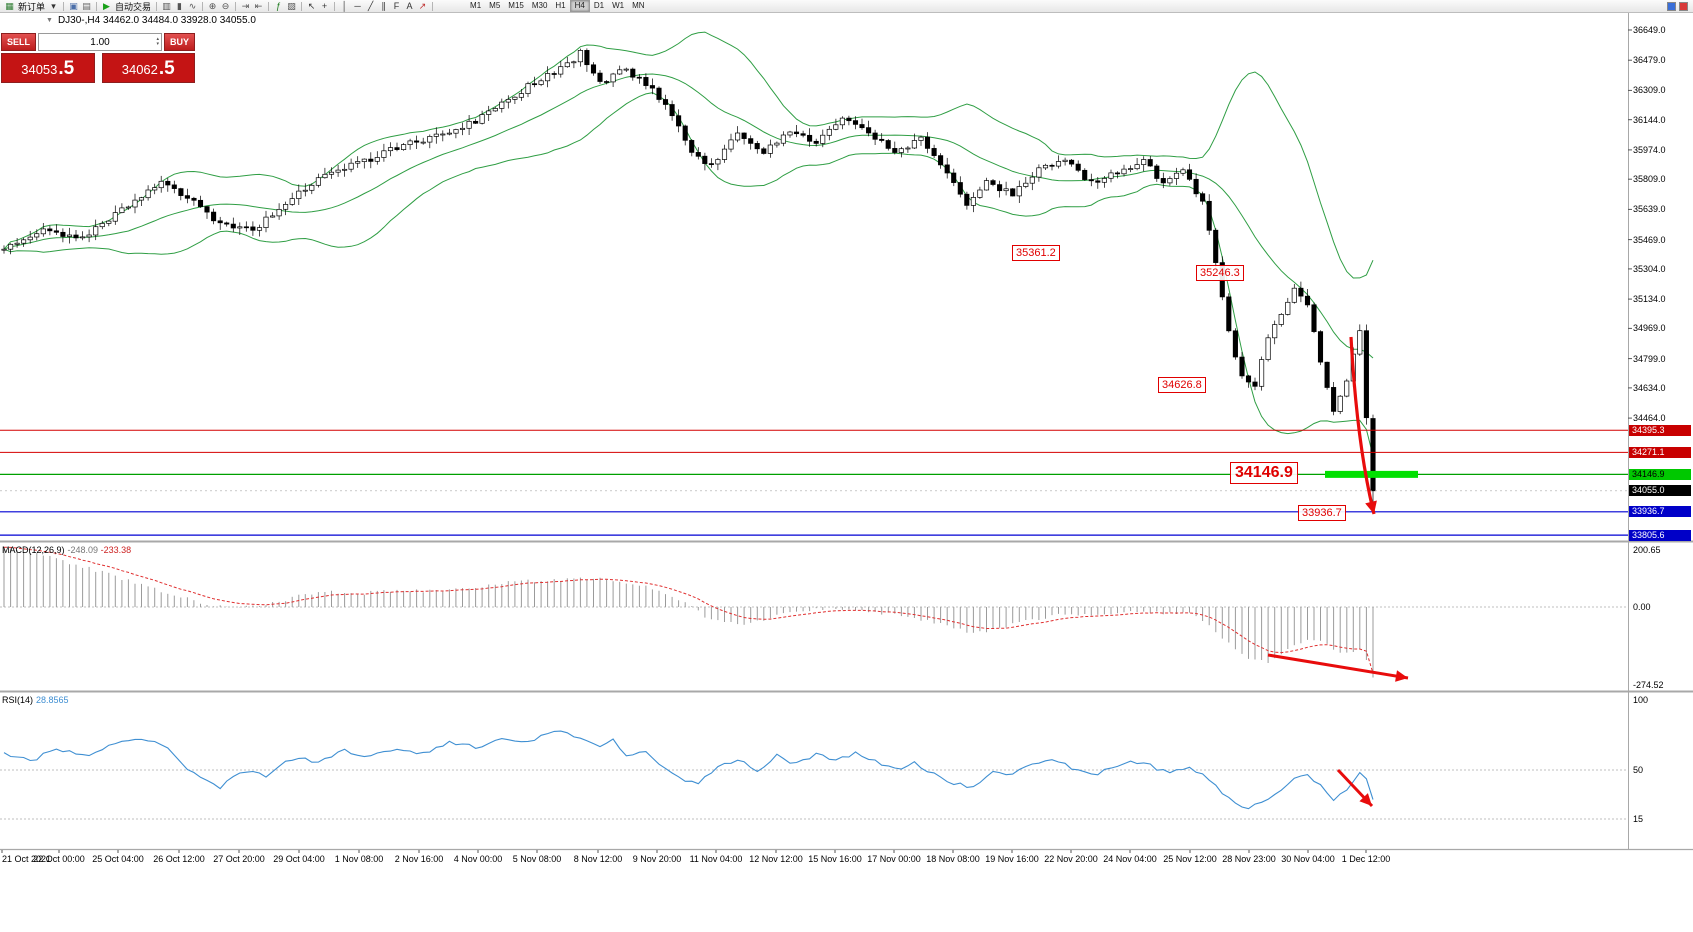  What do you see at coordinates (1130, 859) in the screenshot?
I see `time-axis-label: 24 Nov 04:00` at bounding box center [1130, 859].